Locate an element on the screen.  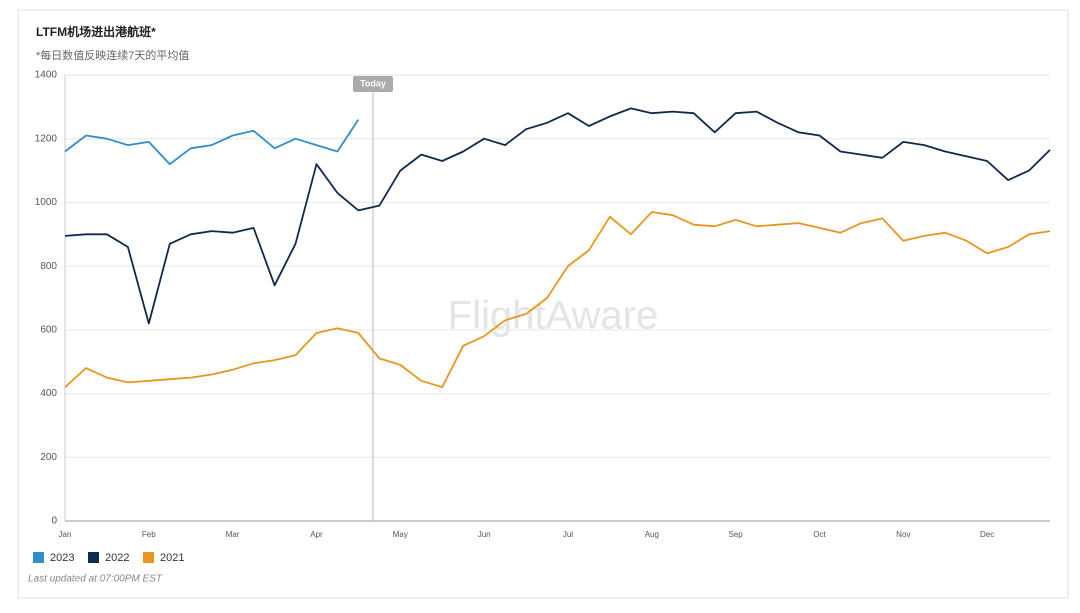
legend-label: 2023 is located at coordinates (62, 558).